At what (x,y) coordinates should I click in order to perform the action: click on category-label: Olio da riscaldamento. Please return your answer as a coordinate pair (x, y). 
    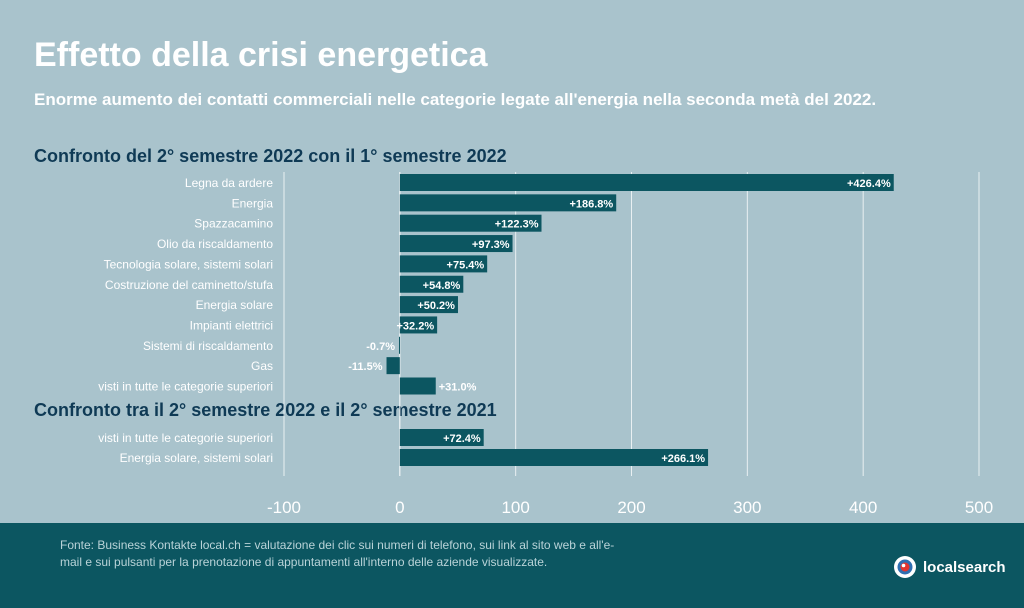
    Looking at the image, I should click on (215, 244).